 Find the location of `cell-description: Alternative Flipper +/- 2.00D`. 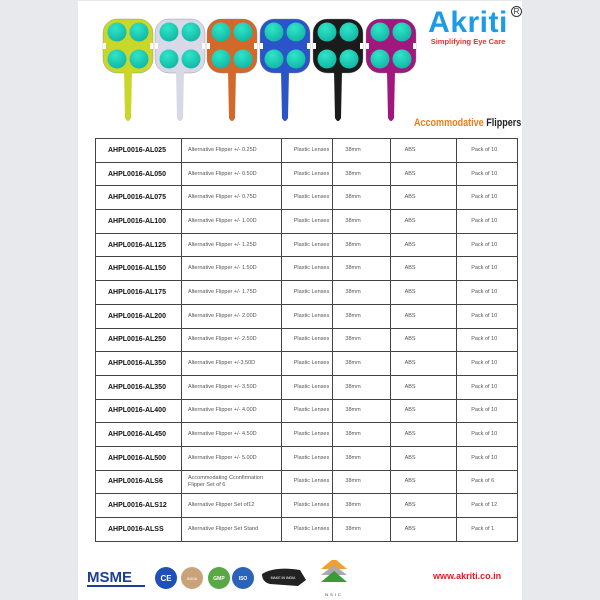

cell-description: Alternative Flipper +/- 2.00D is located at coordinates (231, 316).